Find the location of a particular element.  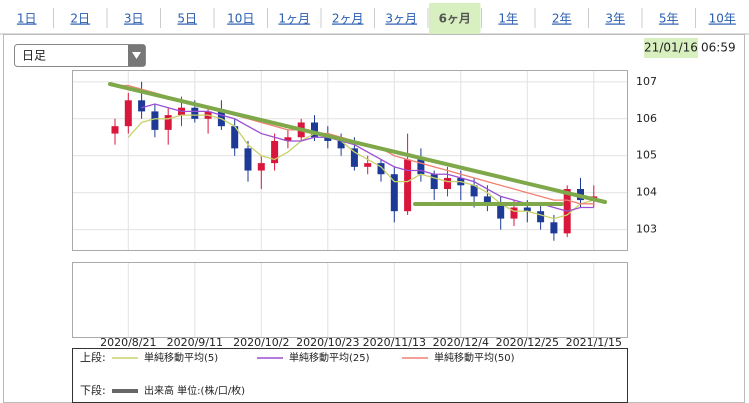

legend-lower-label: 下段: is located at coordinates (93, 390).